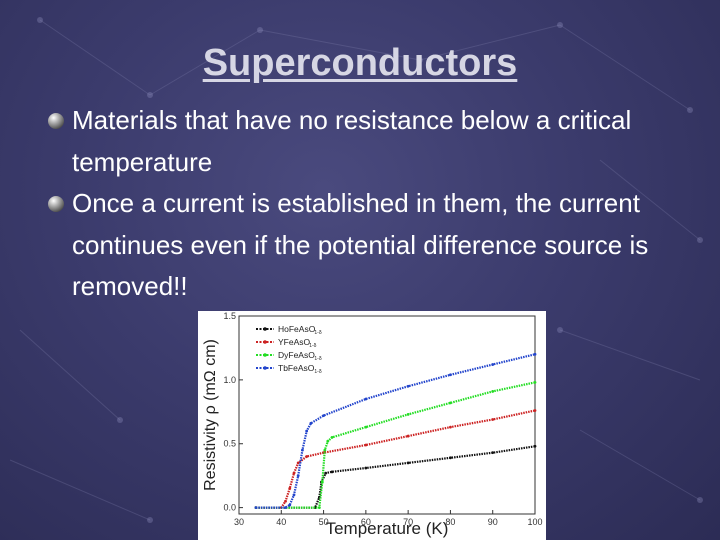 Image resolution: width=720 pixels, height=540 pixels. What do you see at coordinates (296, 368) in the screenshot?
I see `legend-label: TbFeAsO` at bounding box center [296, 368].